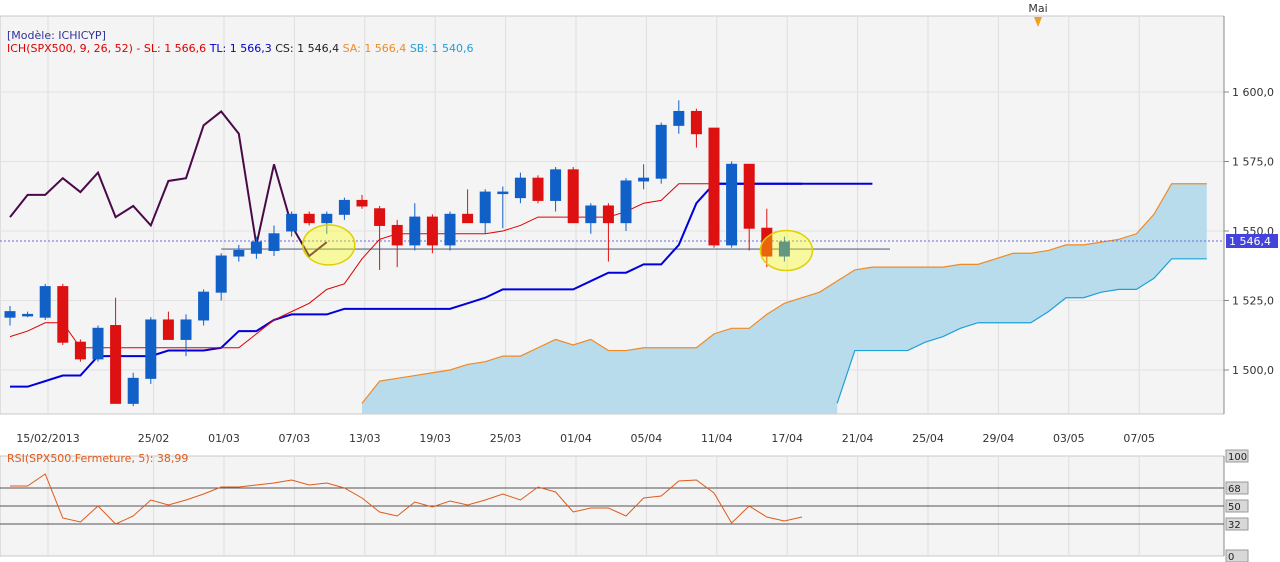 The image size is (1280, 562). What do you see at coordinates (374, 48) in the screenshot?
I see `senkou-a-legend: SA: 1 566,4` at bounding box center [374, 48].